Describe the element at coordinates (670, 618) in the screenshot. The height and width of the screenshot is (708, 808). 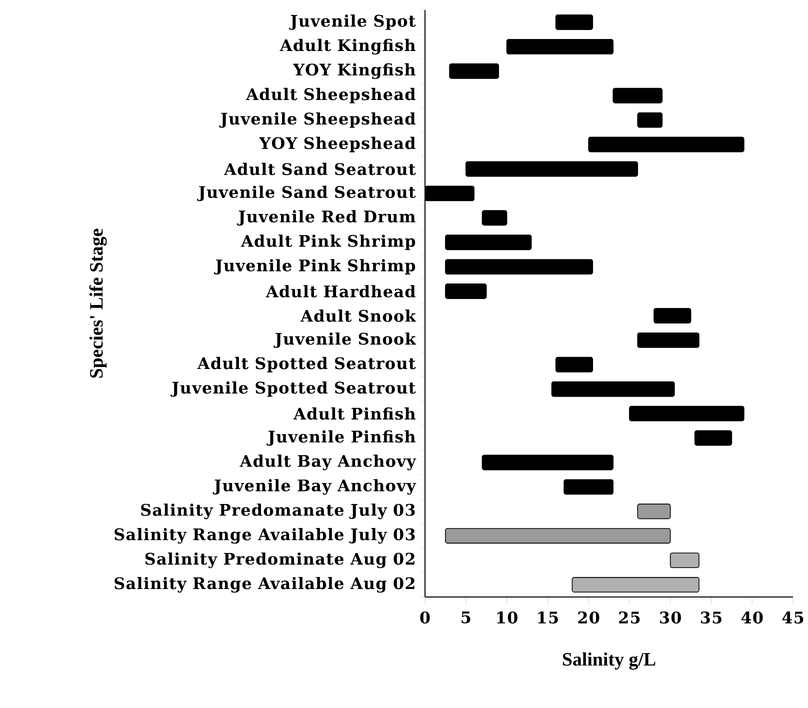
I see `x-tick-label: 30` at that location.